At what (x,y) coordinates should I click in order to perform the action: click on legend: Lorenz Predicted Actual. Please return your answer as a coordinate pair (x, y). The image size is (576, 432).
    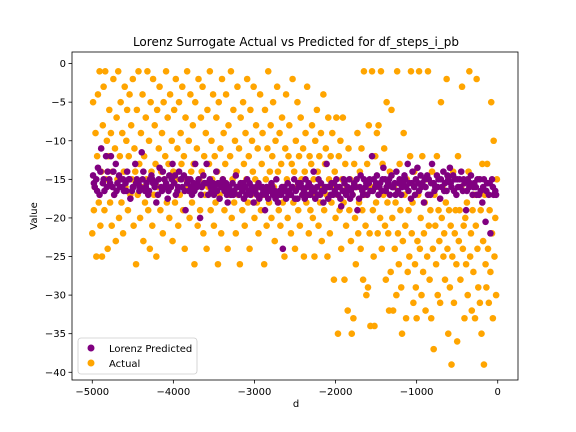
    Looking at the image, I should click on (137, 356).